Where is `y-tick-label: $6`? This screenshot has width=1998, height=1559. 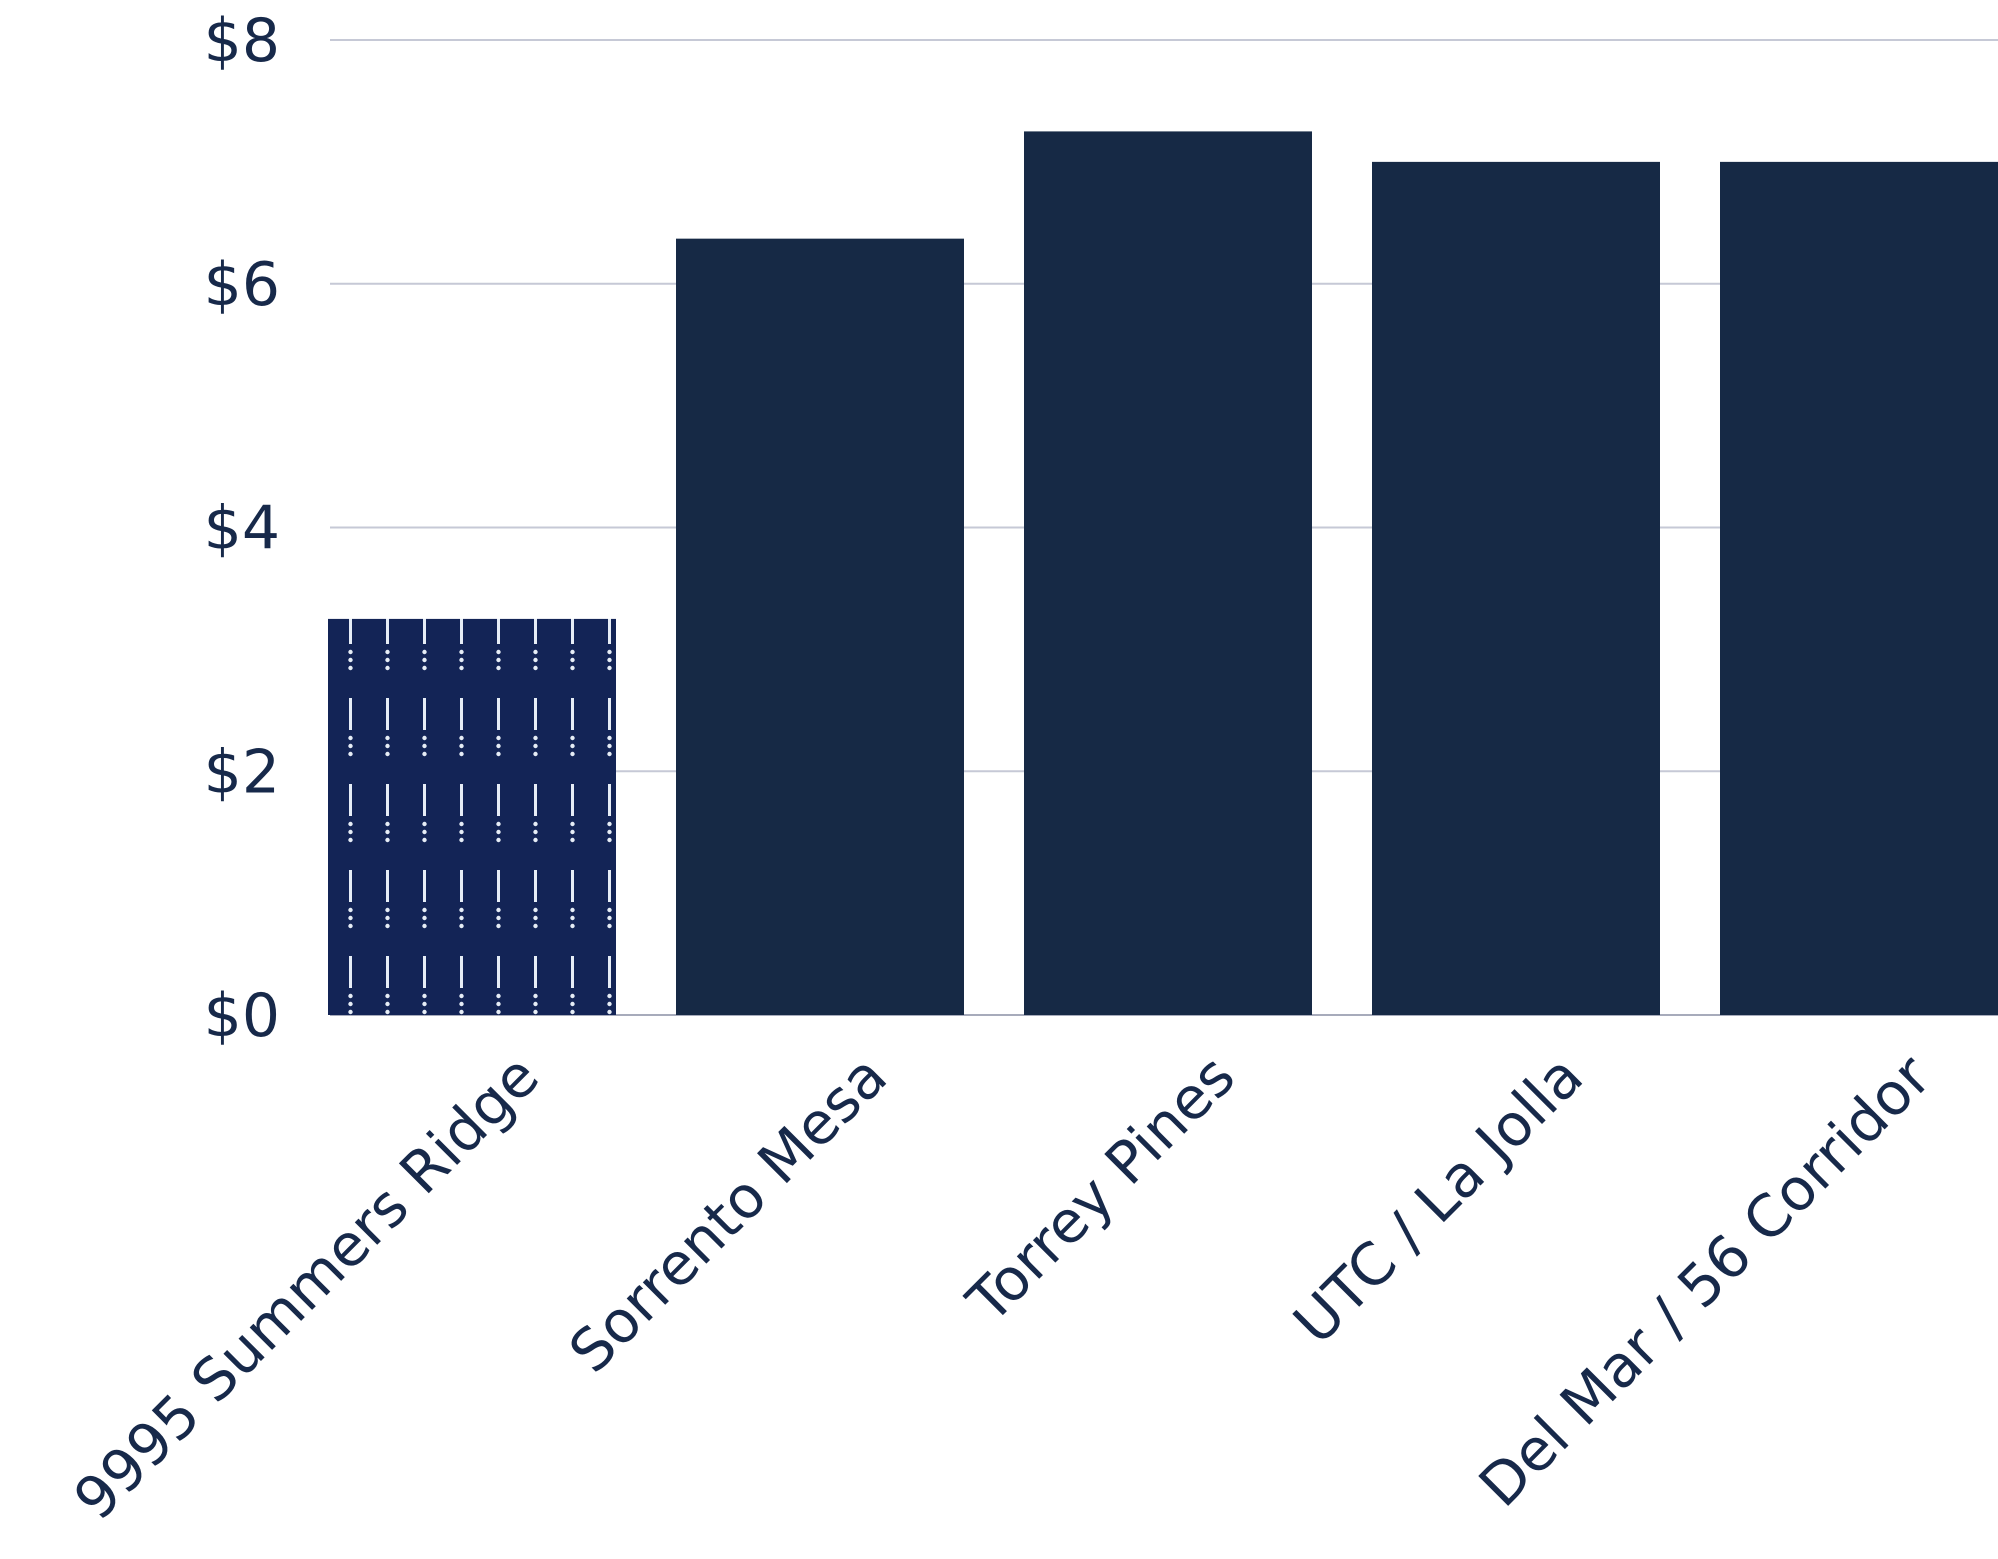
y-tick-label: $6 is located at coordinates (242, 285).